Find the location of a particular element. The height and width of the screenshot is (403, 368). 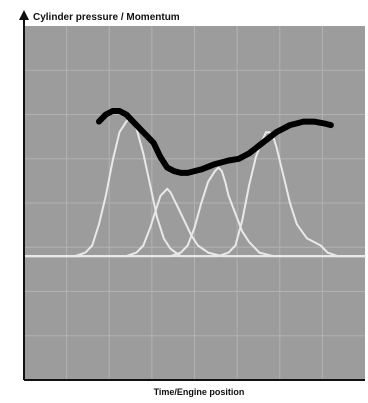

y-axis-arrow is located at coordinates (24, 15).